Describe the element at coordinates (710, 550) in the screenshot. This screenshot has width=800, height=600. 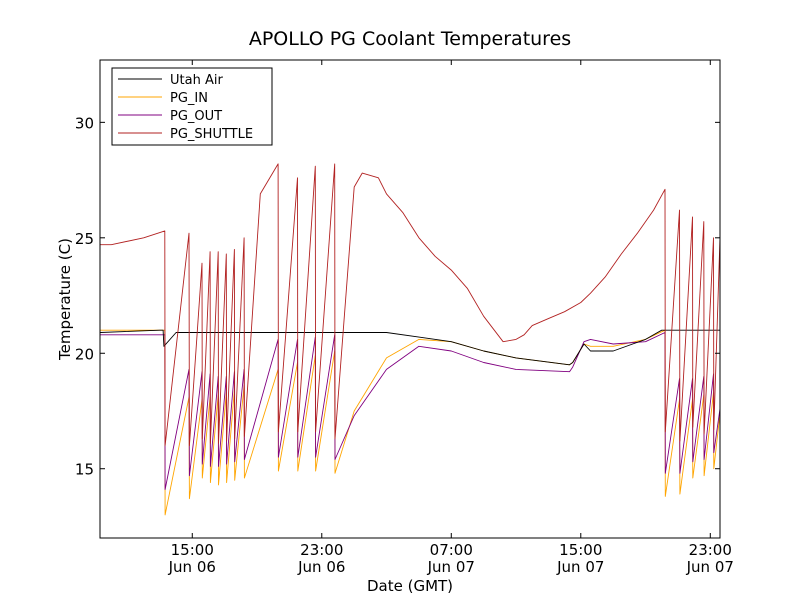
I see `x-tick-time-4: 23:00` at that location.